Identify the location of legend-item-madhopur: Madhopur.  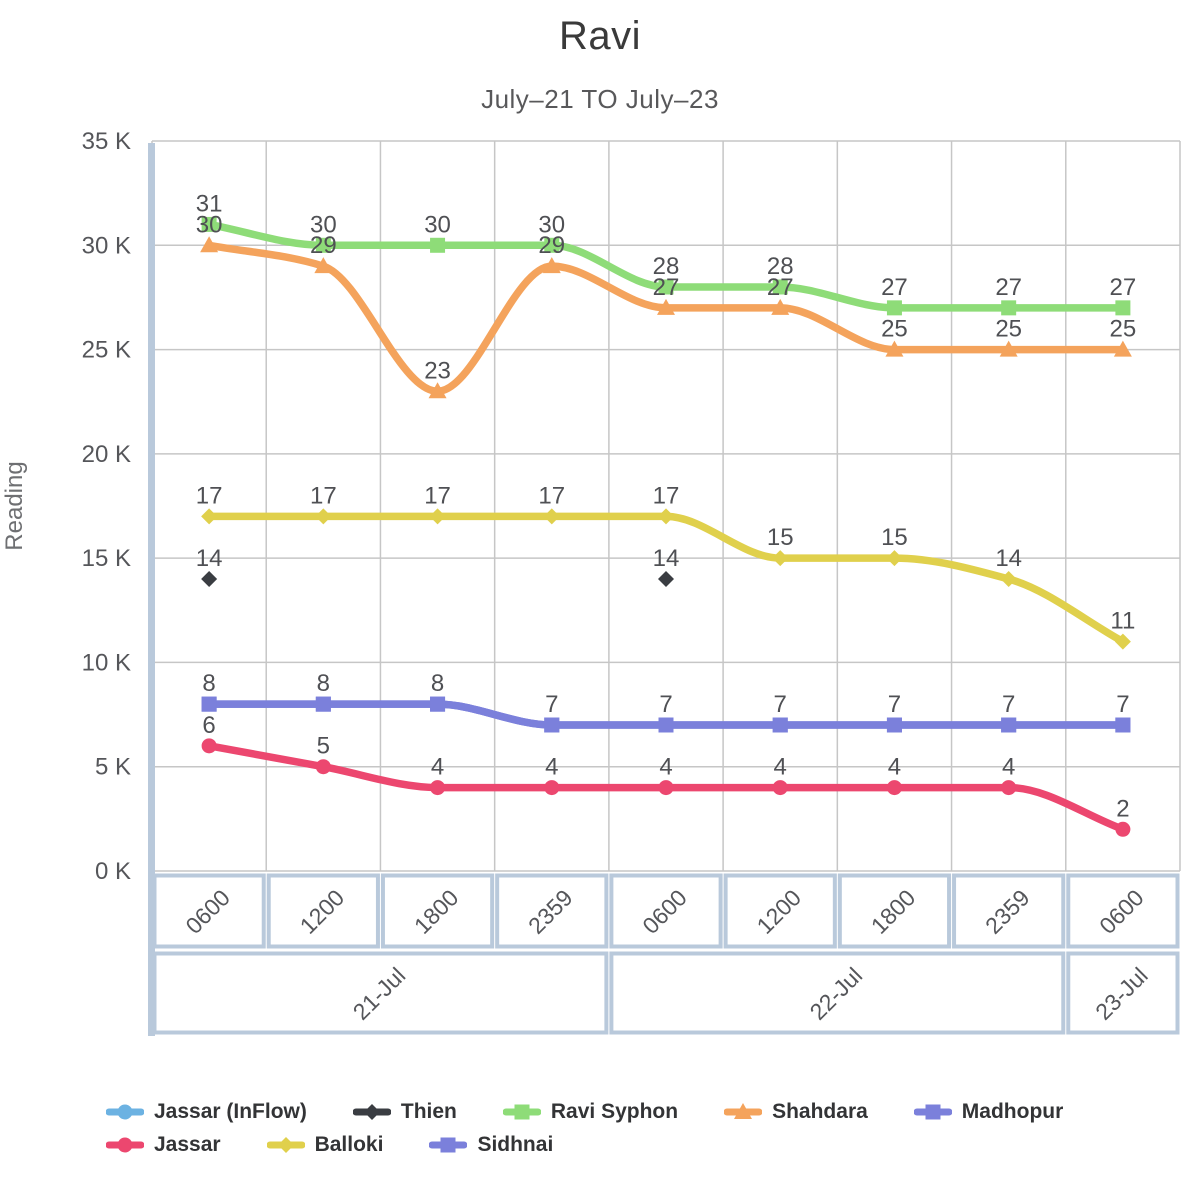
(988, 1112).